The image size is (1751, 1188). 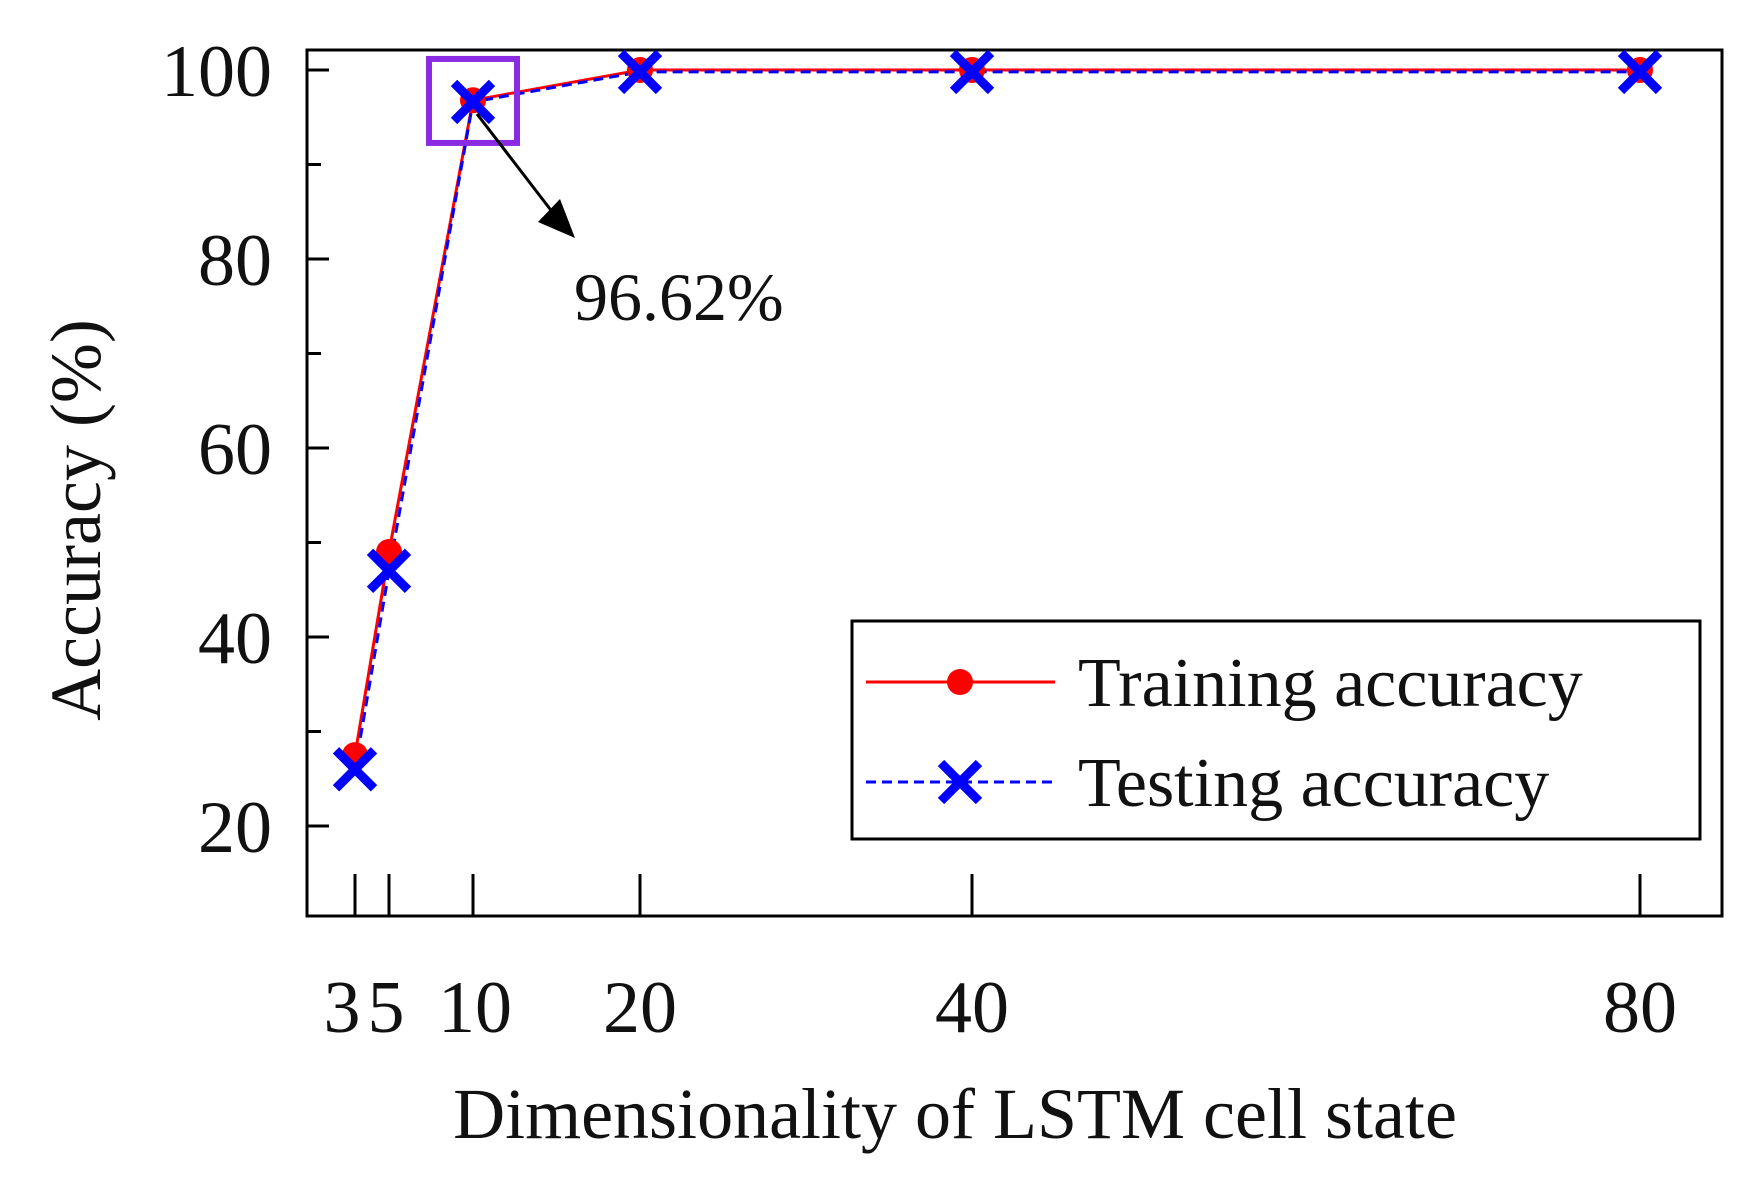 I want to click on x-tick-label-3: 3, so click(x=342, y=1008).